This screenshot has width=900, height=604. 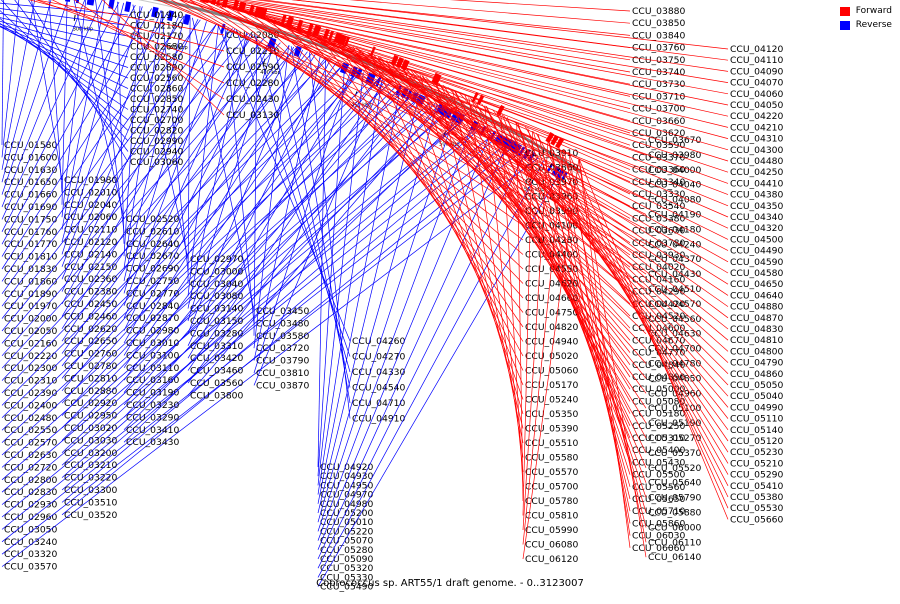 I want to click on gene-blue-col2-label-25: CCU_03300, so click(x=91, y=490).